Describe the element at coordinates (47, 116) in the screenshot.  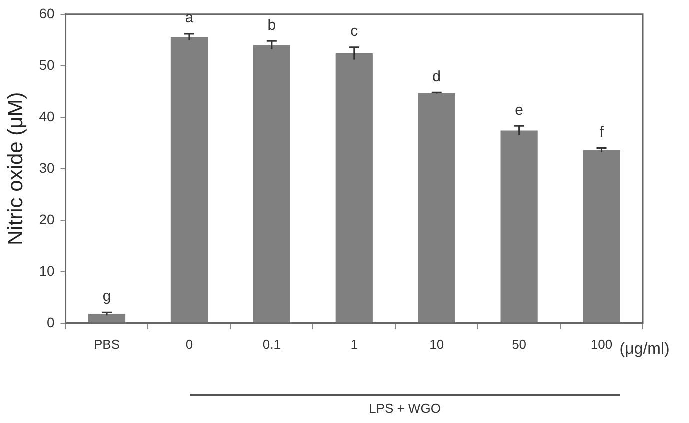
I see `y-tick-label: 40` at that location.